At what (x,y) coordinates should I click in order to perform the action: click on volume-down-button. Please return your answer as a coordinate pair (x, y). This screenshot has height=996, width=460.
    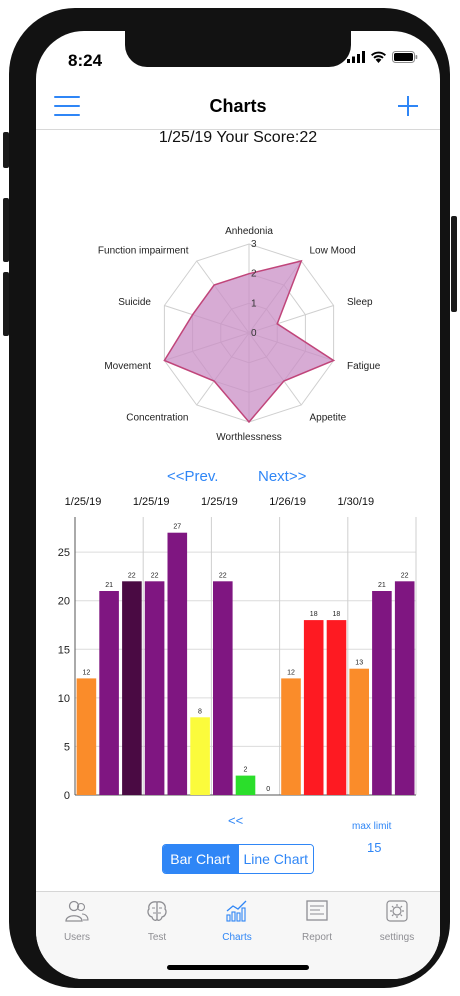
    Looking at the image, I should click on (6, 304).